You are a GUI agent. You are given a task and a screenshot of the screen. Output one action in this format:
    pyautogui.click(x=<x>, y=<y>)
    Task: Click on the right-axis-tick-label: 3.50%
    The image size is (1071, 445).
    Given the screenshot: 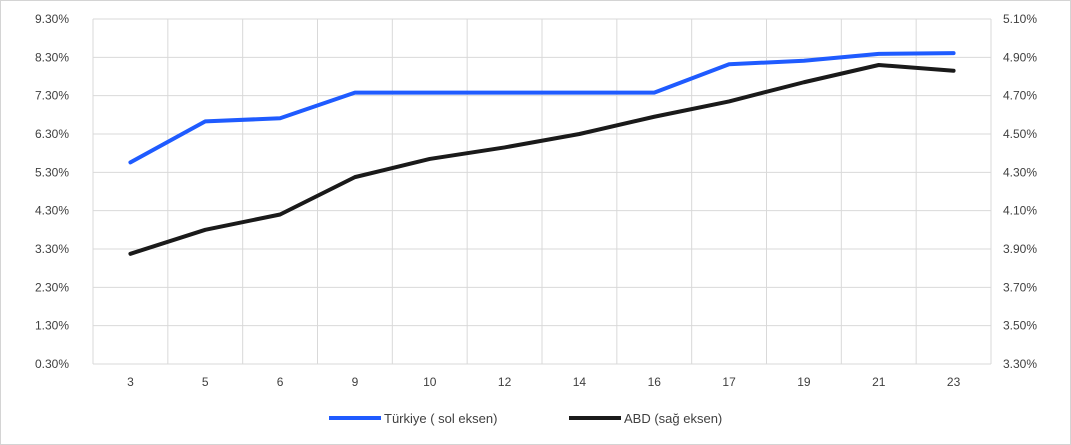 What is the action you would take?
    pyautogui.click(x=1020, y=326)
    